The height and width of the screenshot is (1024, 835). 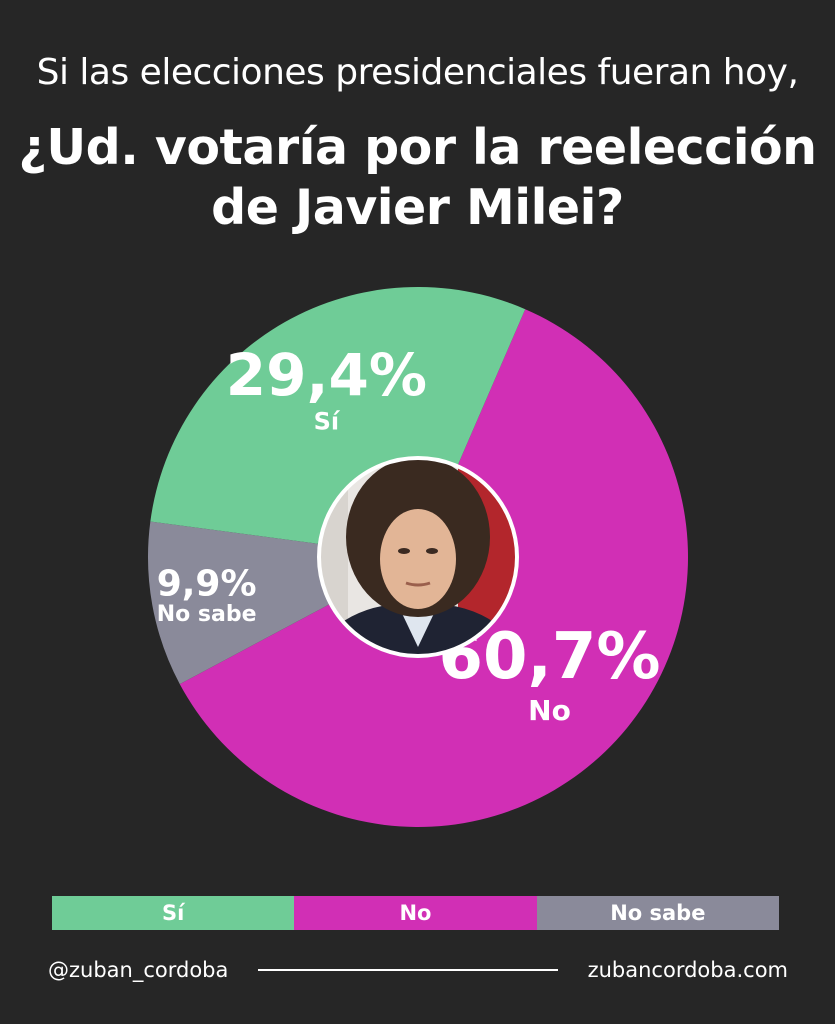 What do you see at coordinates (138, 970) in the screenshot?
I see `social-handle: @zuban_cordoba` at bounding box center [138, 970].